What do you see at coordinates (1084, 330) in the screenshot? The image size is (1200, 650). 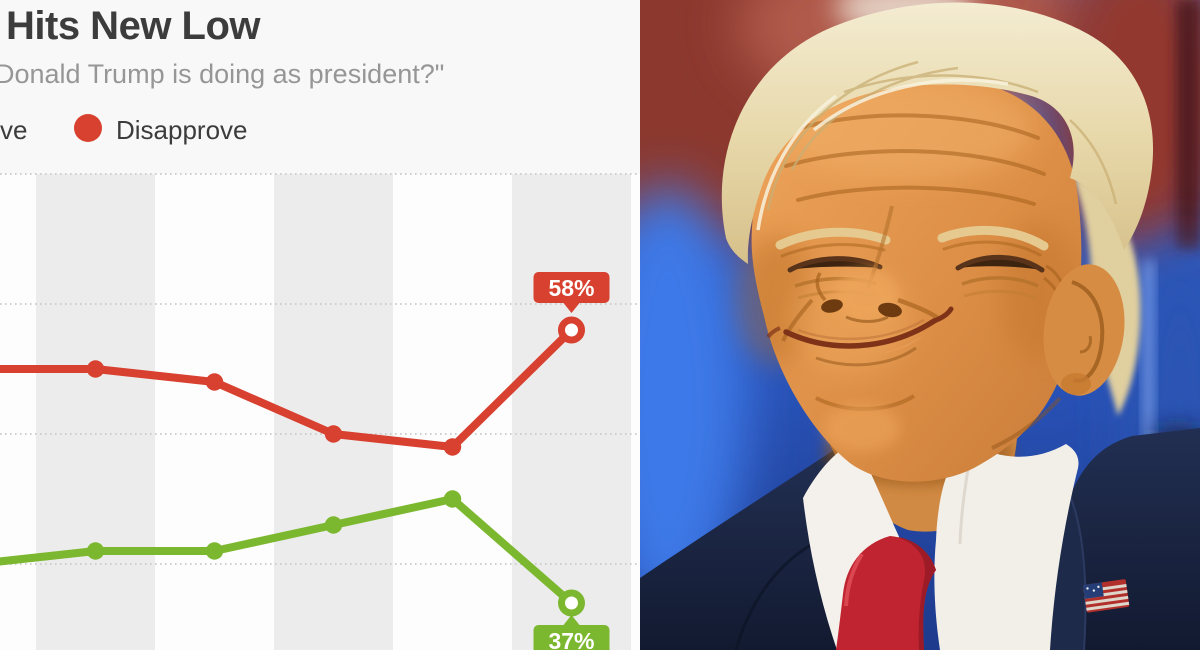 I see `ear` at bounding box center [1084, 330].